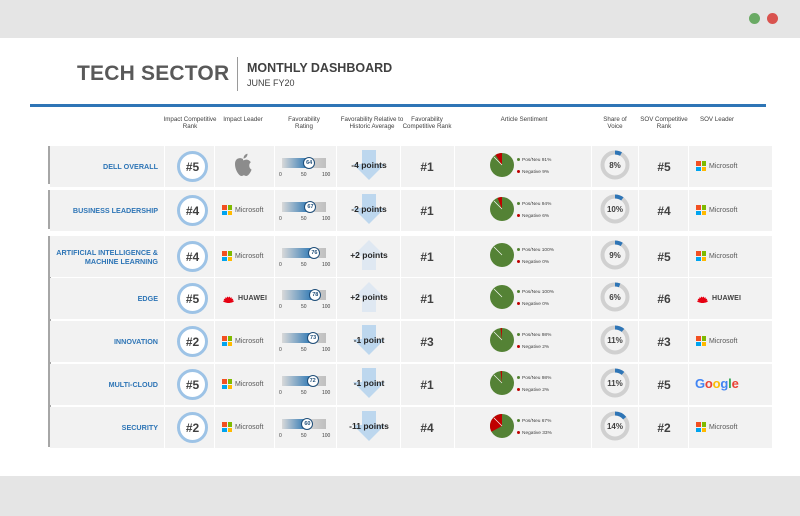 Image resolution: width=800 pixels, height=516 pixels. What do you see at coordinates (304, 381) in the screenshot?
I see `favorability-bar: 72` at bounding box center [304, 381].